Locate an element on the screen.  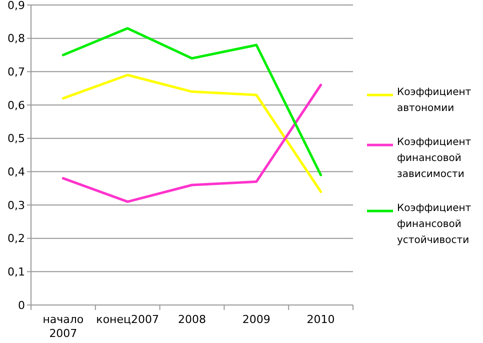
legend-label: Коэффициент финансовой зависимости is located at coordinates (434, 158).